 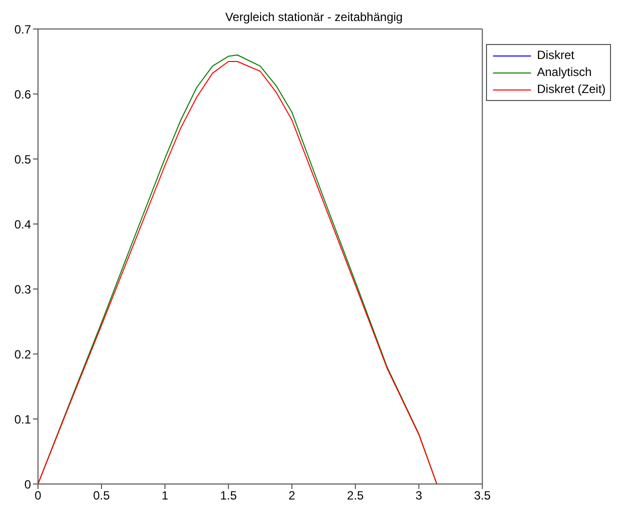 I want to click on x-tick-label: 0.5, so click(x=101, y=495).